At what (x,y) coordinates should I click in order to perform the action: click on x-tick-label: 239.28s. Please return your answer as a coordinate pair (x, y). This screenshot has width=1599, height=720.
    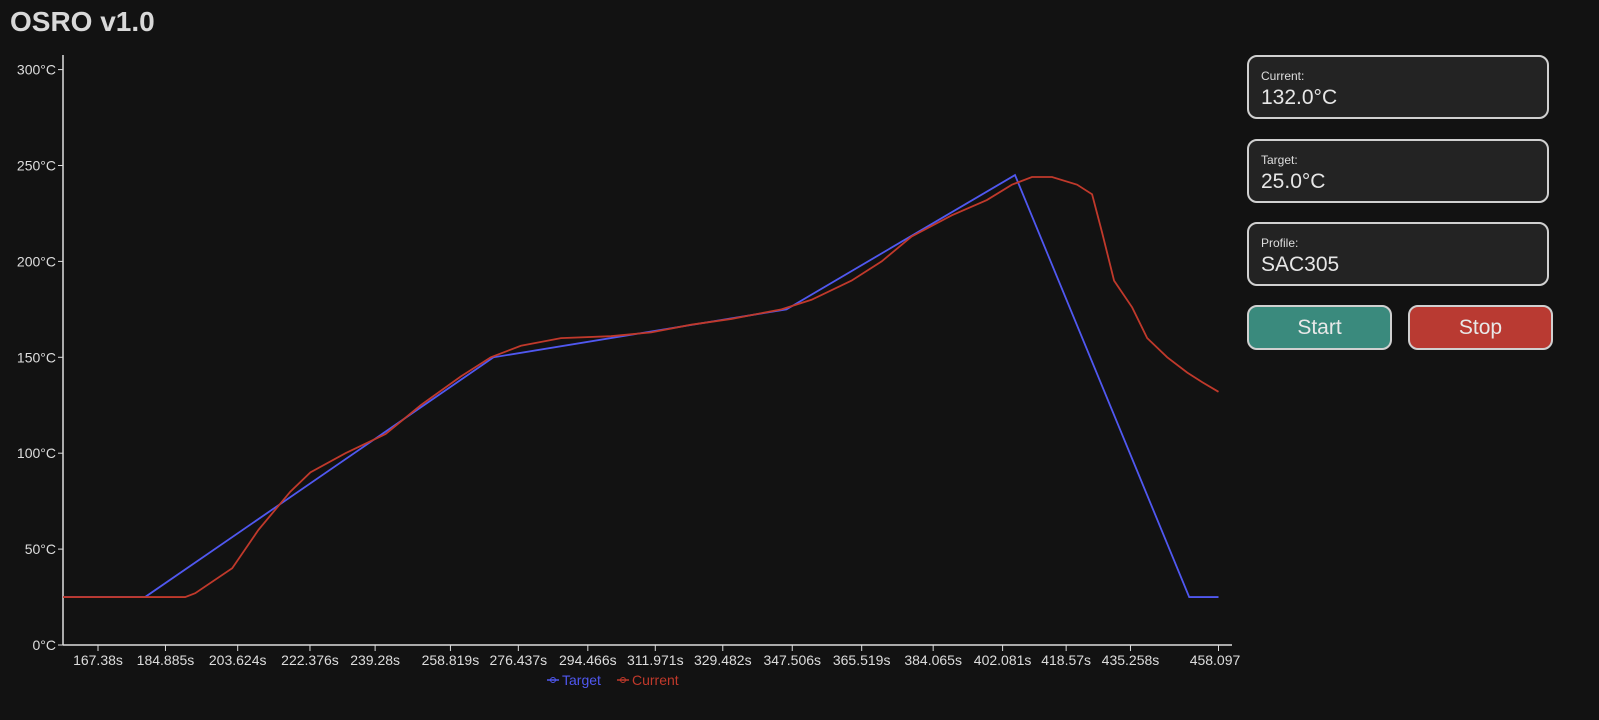
    Looking at the image, I should click on (375, 660).